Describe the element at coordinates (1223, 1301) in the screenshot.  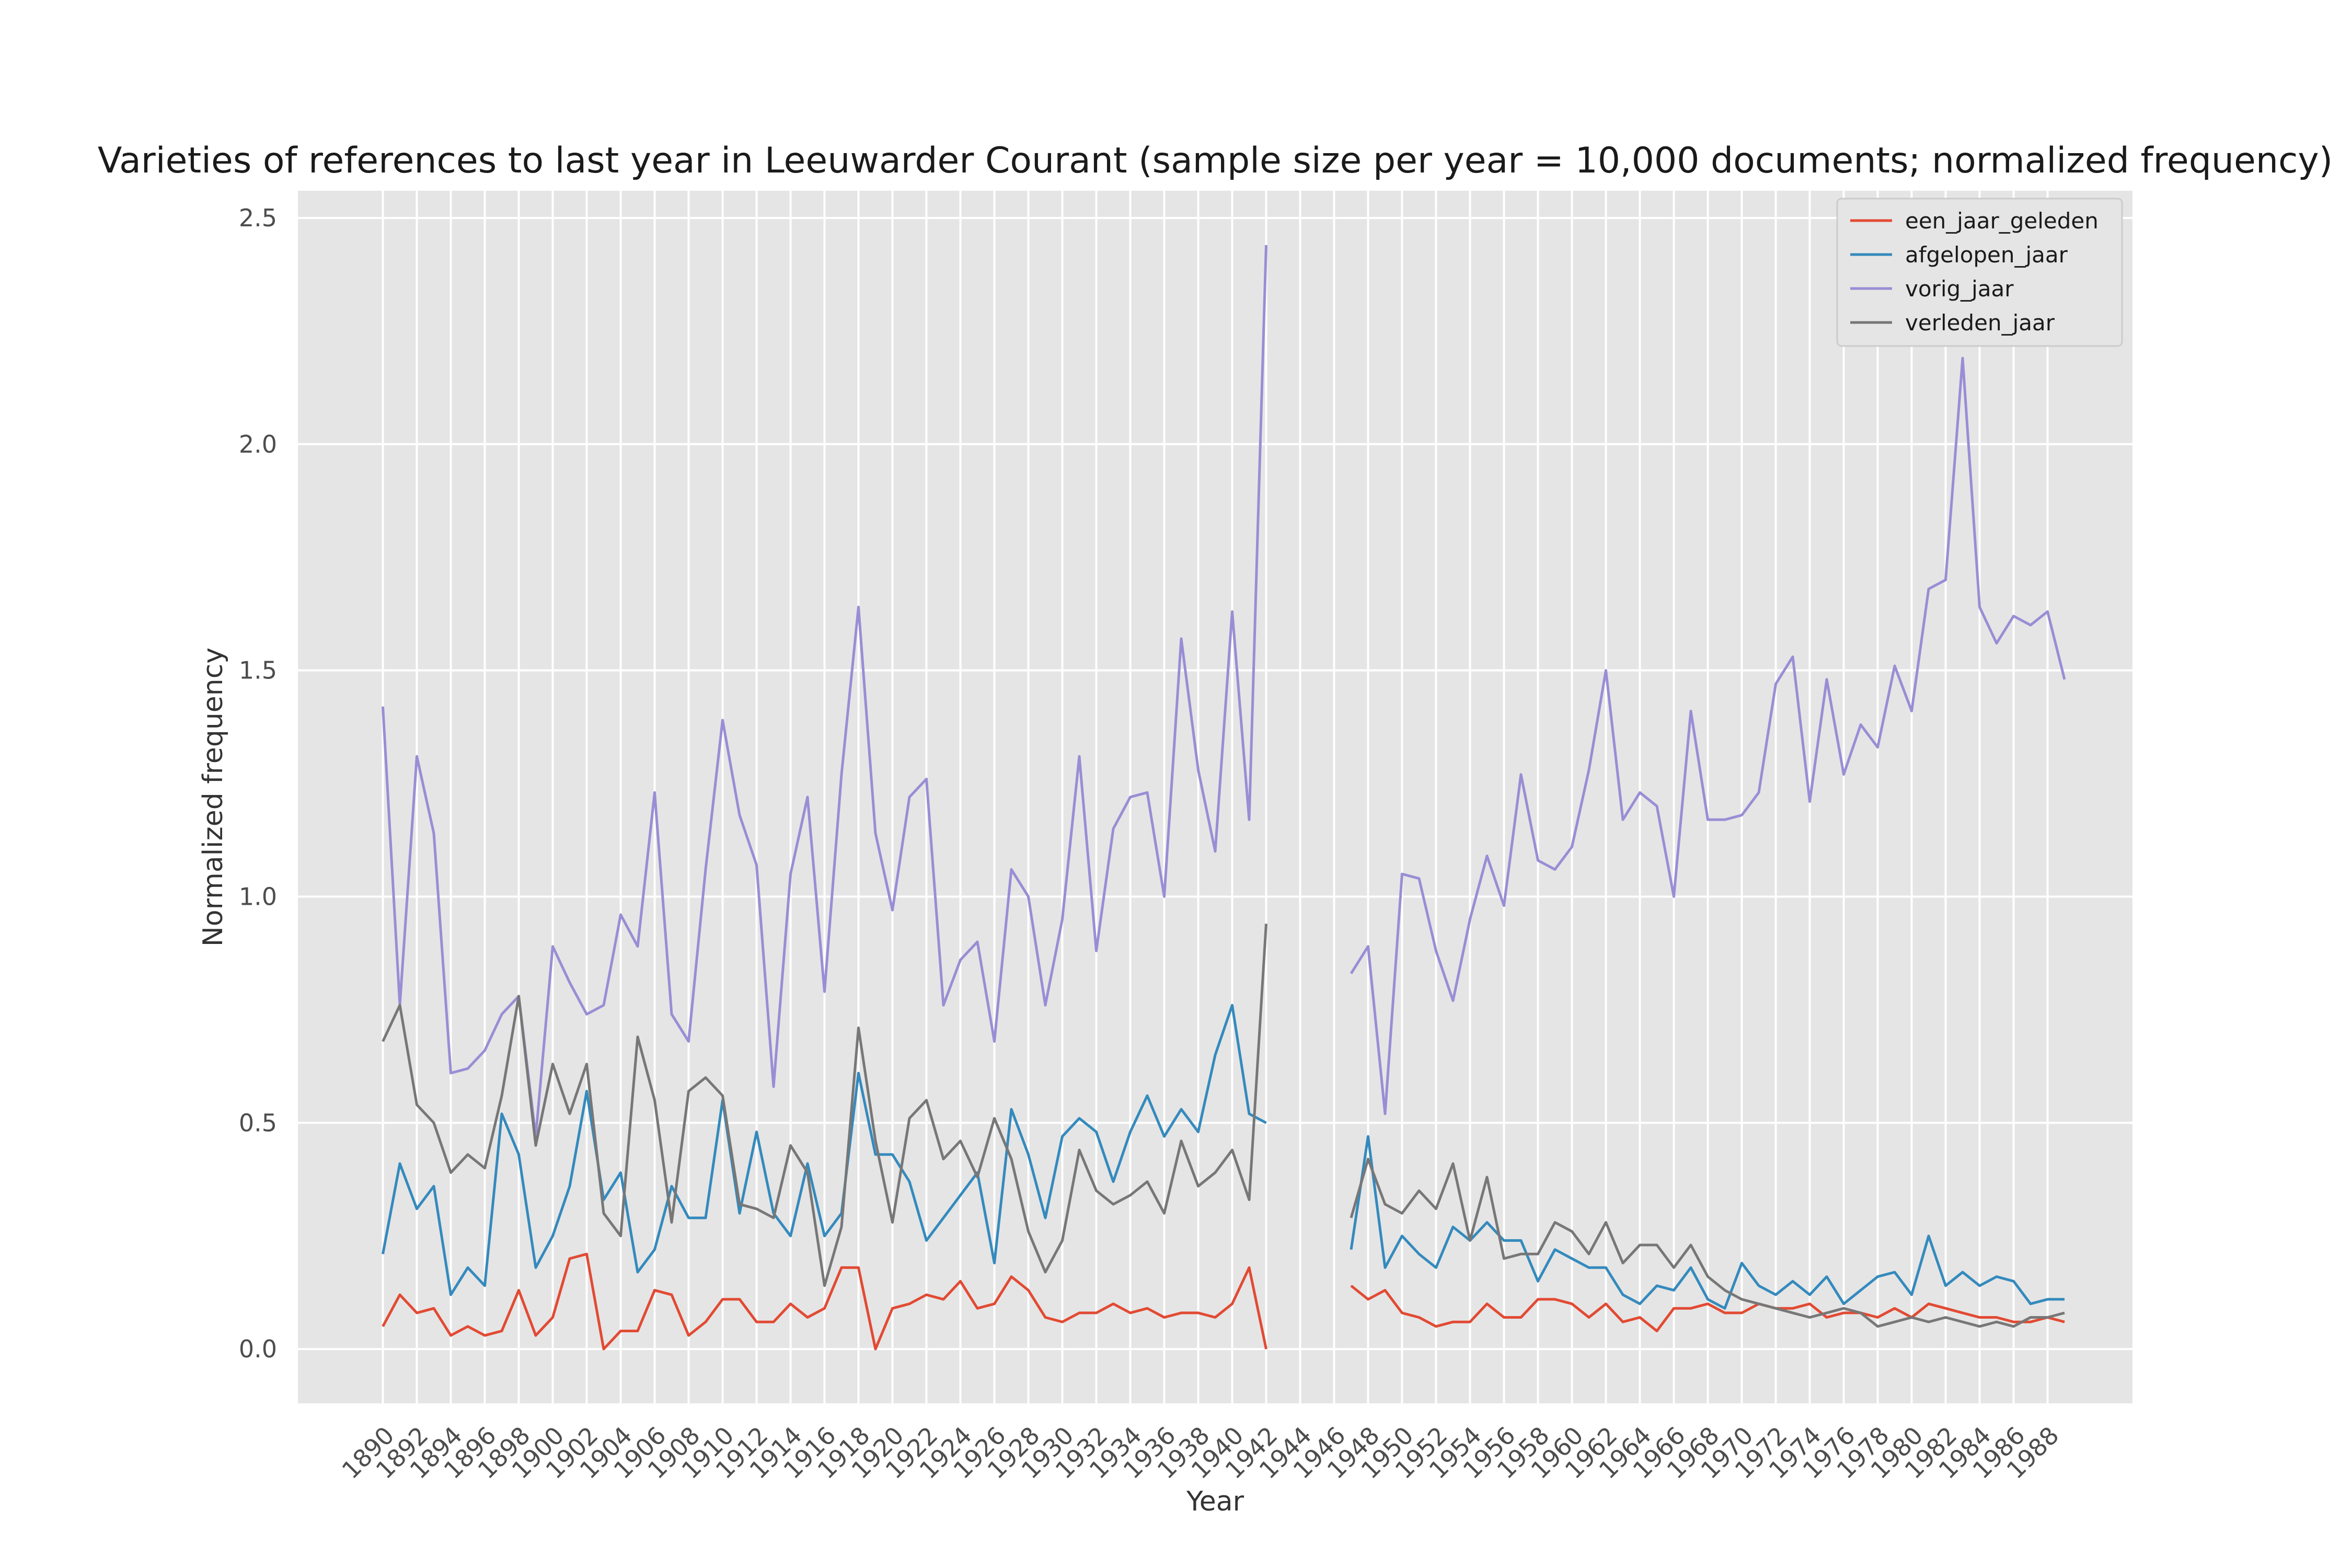
I see `series-line-een-jaar-geleden` at that location.